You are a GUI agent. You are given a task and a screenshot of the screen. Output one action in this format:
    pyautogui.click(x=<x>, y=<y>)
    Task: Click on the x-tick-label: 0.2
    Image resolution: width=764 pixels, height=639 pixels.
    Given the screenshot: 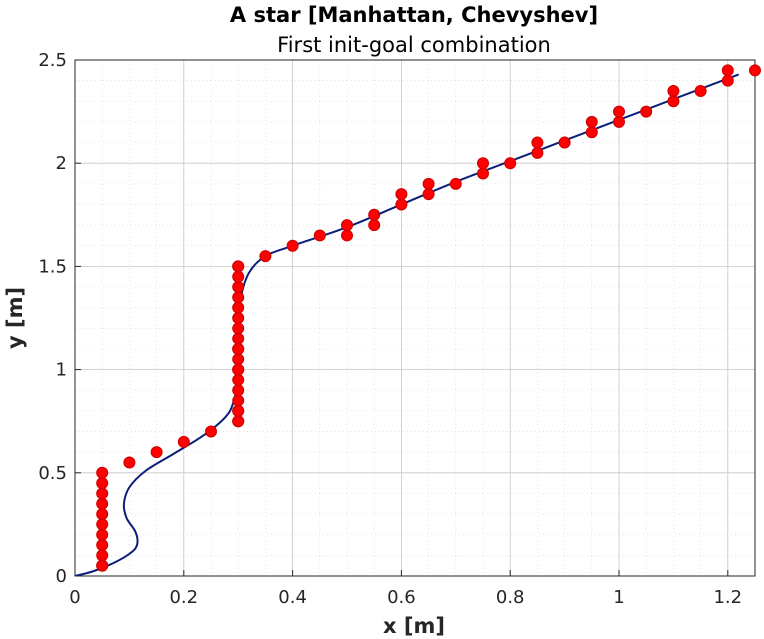 What is the action you would take?
    pyautogui.click(x=183, y=597)
    